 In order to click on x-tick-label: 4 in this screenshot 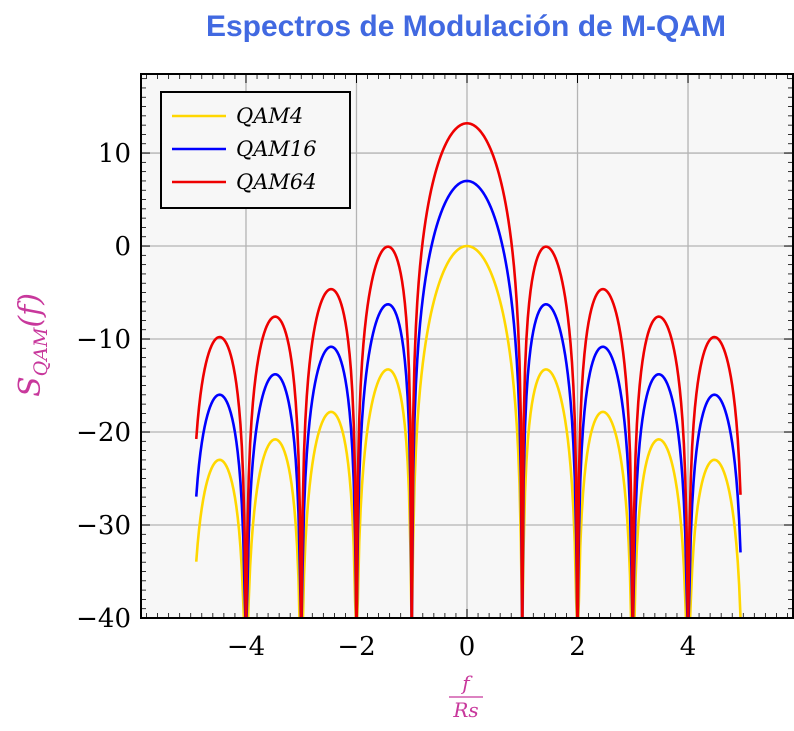, I will do `click(688, 647)`.